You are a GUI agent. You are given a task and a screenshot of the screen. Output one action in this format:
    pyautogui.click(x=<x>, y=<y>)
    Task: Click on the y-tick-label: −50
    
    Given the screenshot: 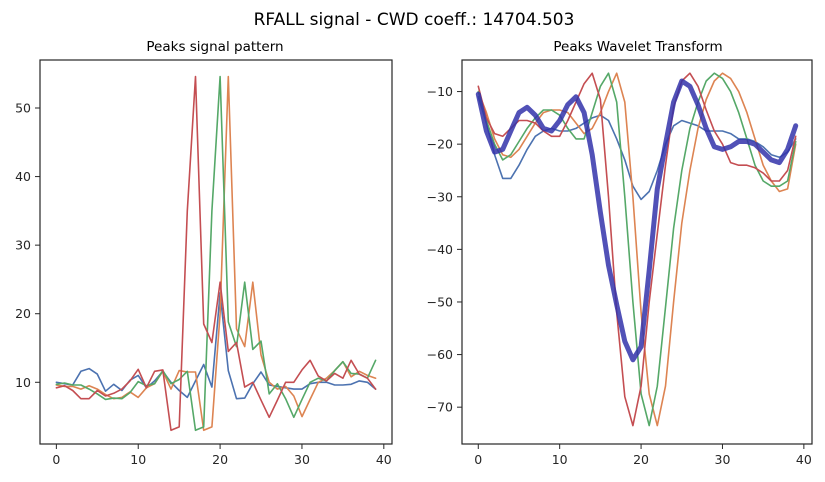 What is the action you would take?
    pyautogui.click(x=440, y=301)
    